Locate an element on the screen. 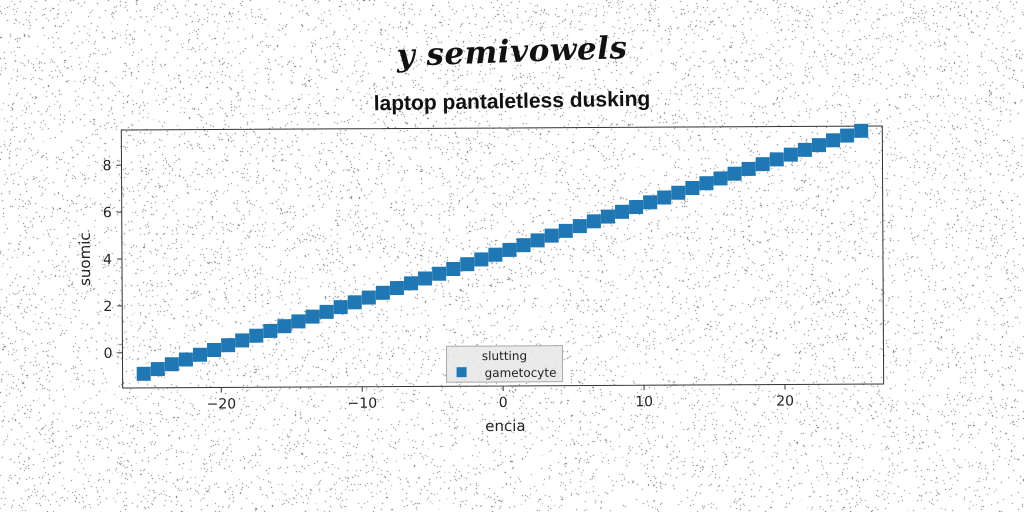 This screenshot has height=512, width=1024. x-tick-label: −20 is located at coordinates (222, 404).